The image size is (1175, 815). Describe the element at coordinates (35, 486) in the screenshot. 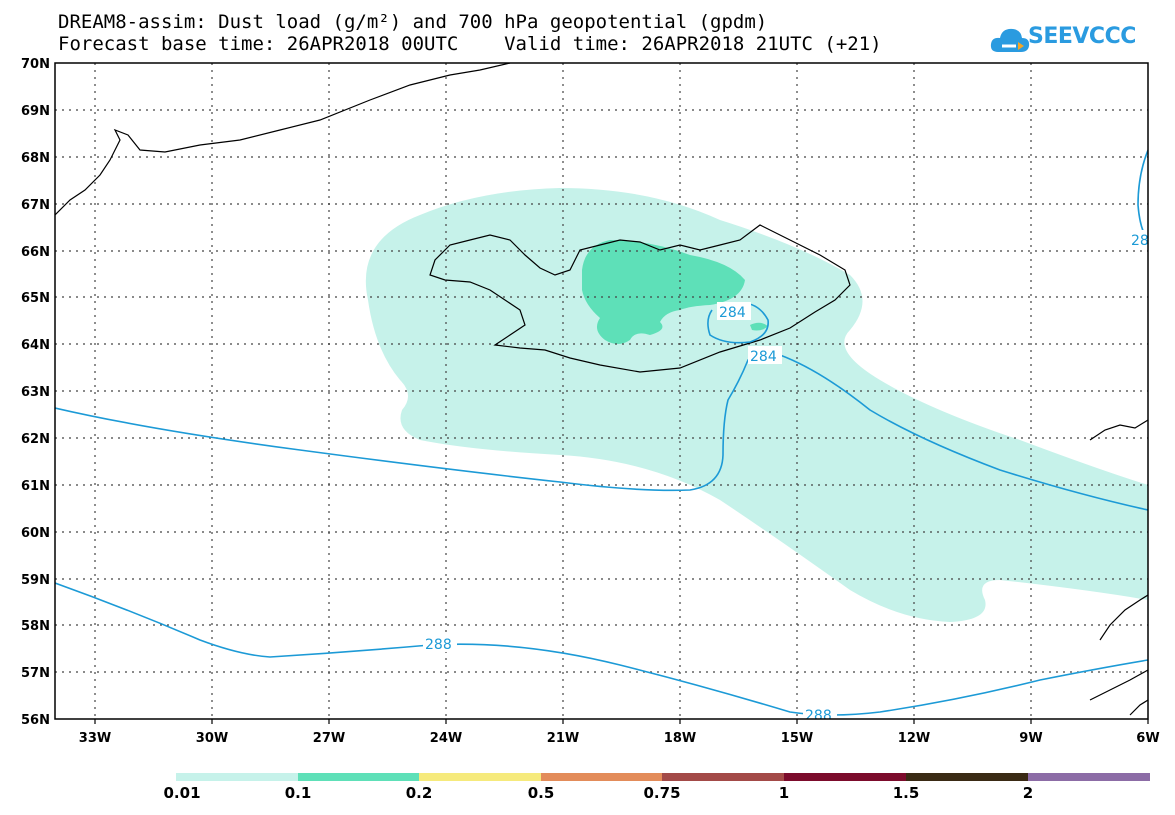

I see `lat-label: 61N` at that location.